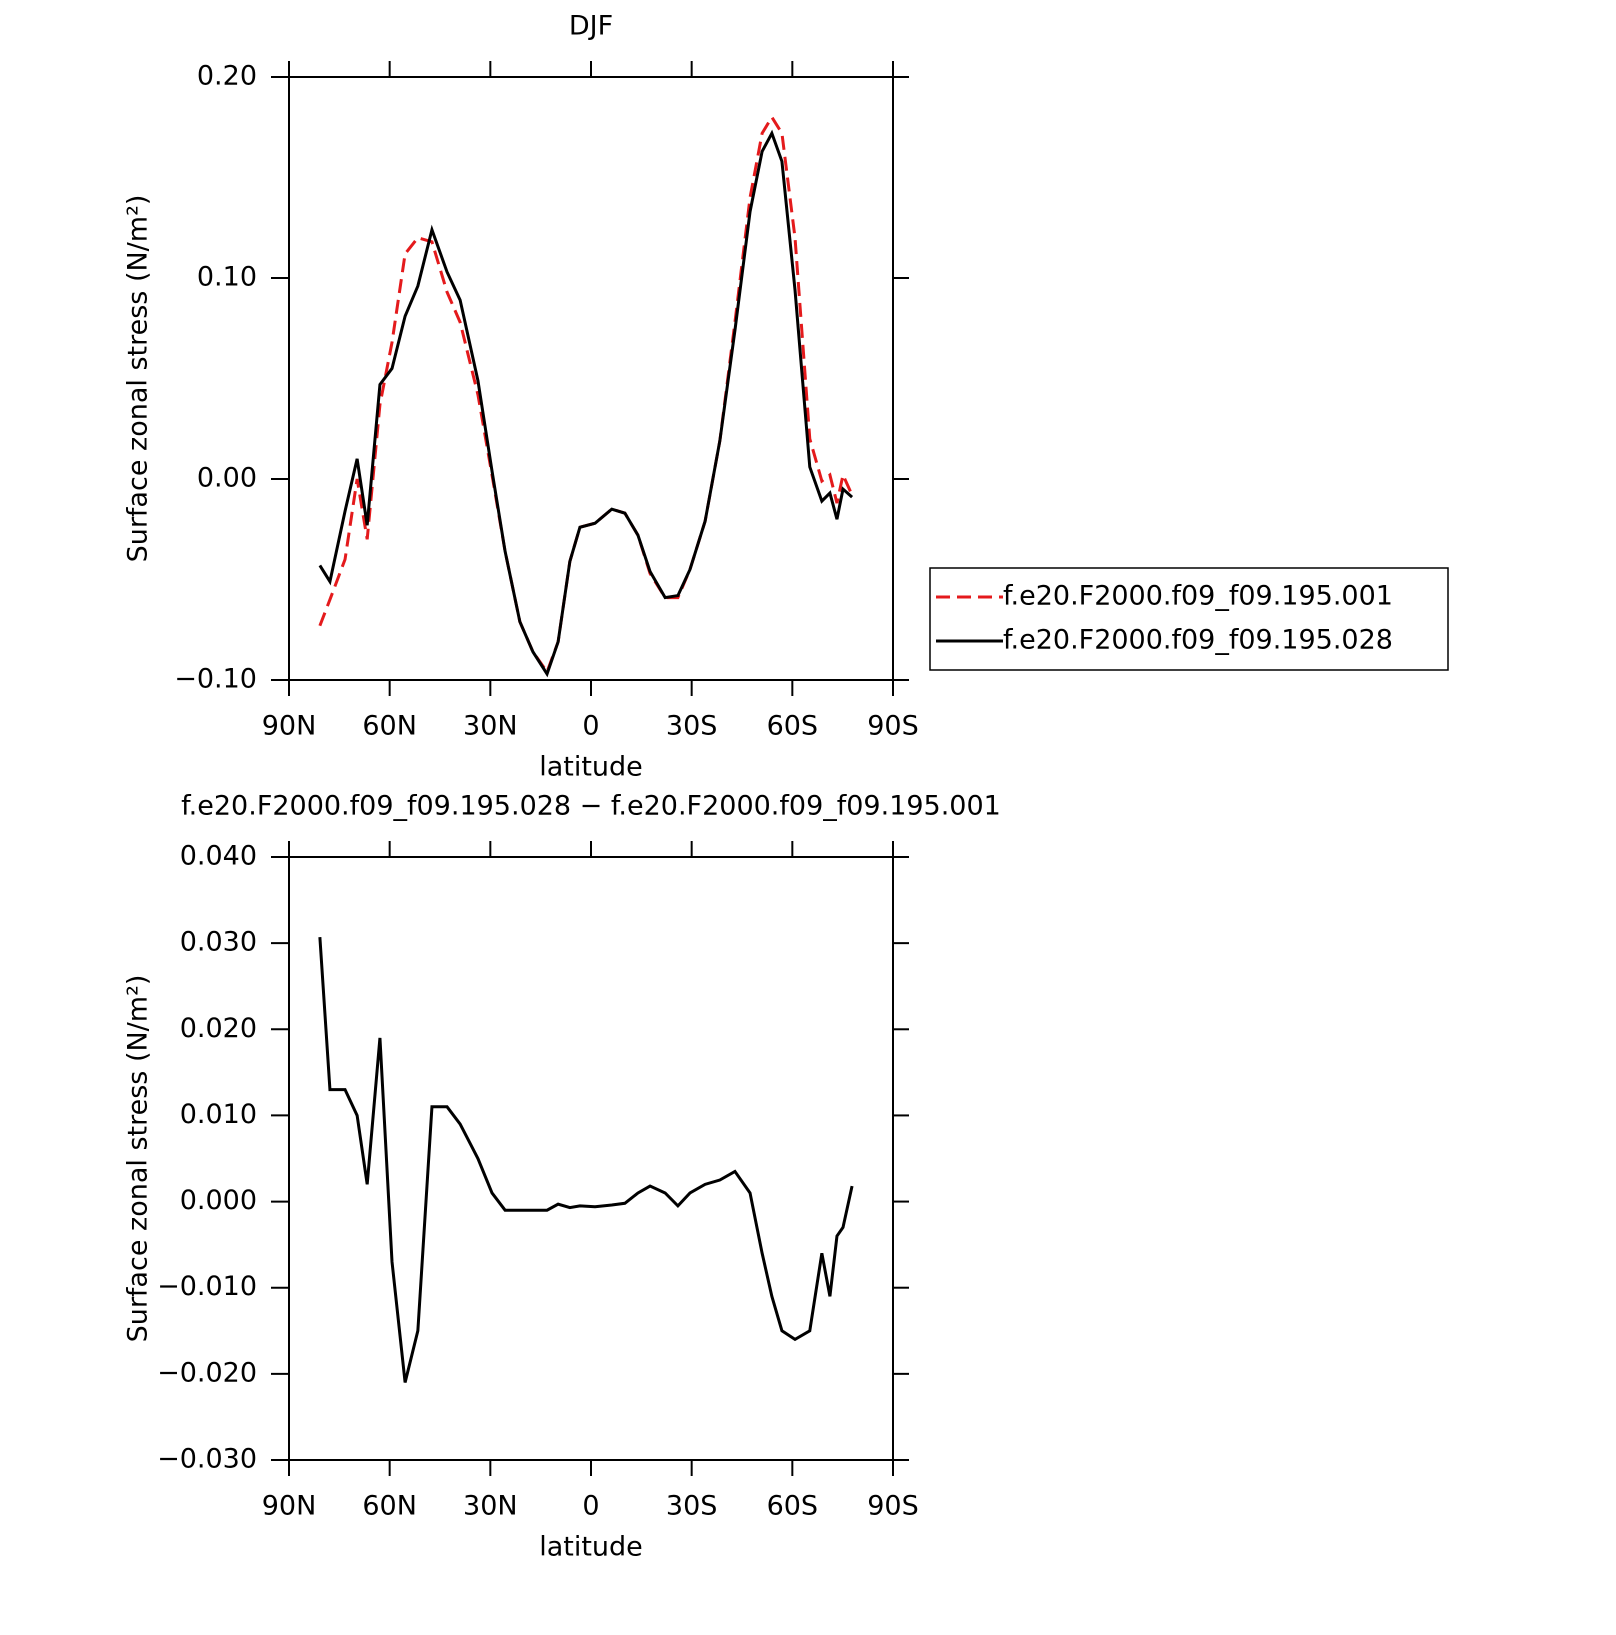 This screenshot has height=1635, width=1616. What do you see at coordinates (1198, 640) in the screenshot?
I see `legend-label: f.e20.F2000.f09_f09.195.028` at bounding box center [1198, 640].